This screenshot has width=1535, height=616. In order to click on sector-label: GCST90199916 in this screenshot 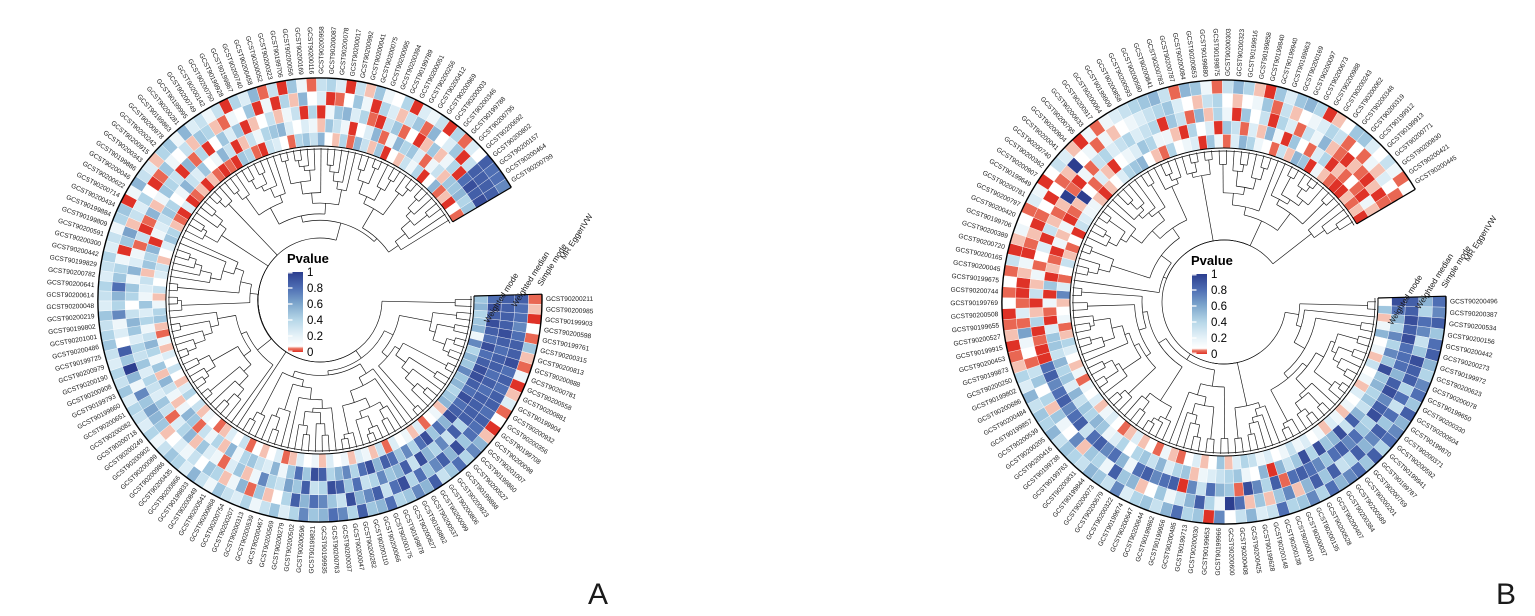, I will do `click(1253, 54)`.